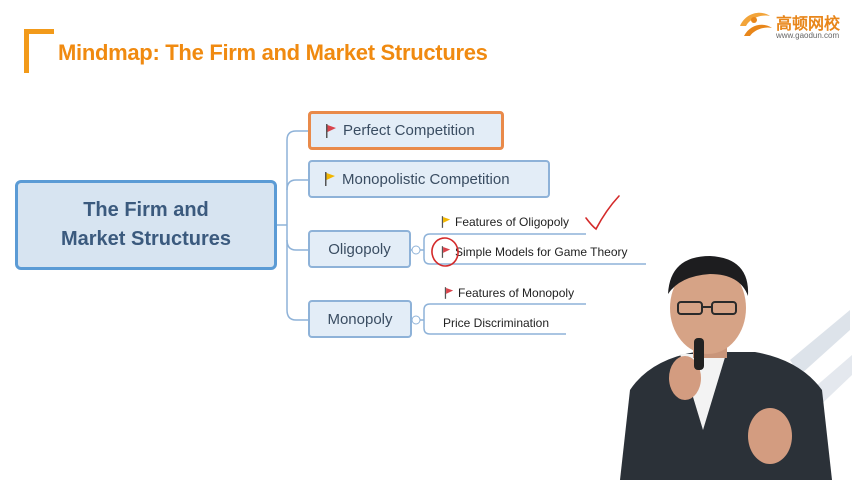 The image size is (854, 480). I want to click on leaf-label: Price Discrimination, so click(496, 323).